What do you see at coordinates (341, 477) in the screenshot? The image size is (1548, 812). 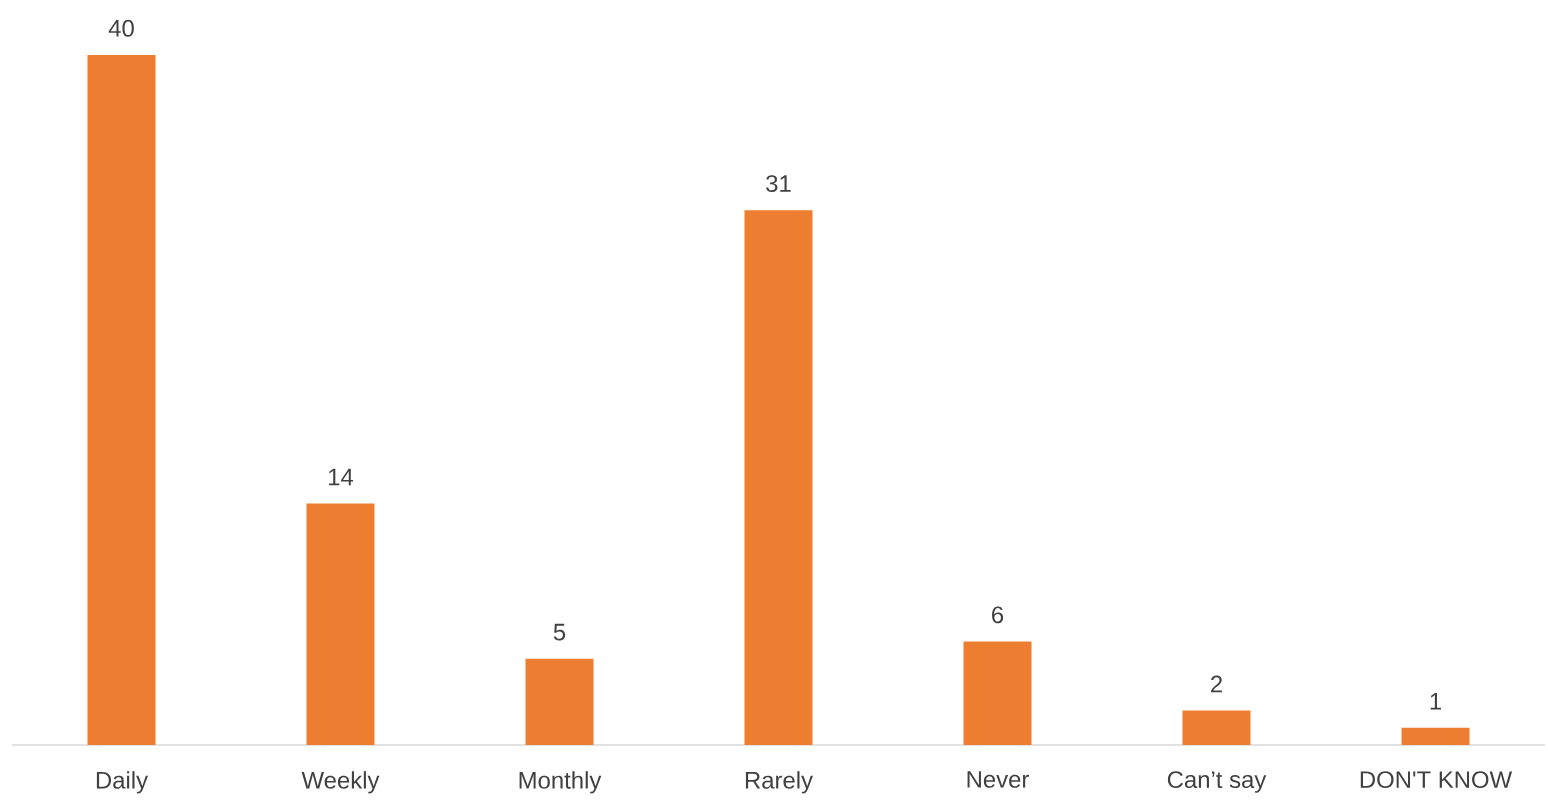 I see `data-label: 14` at bounding box center [341, 477].